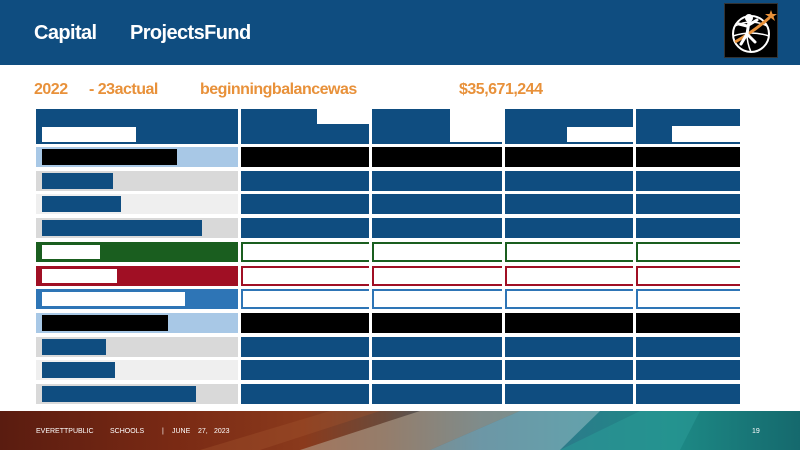 The image size is (800, 450). Describe the element at coordinates (278, 89) in the screenshot. I see `subtitle-beginning-balance: beginningbalancewas` at that location.